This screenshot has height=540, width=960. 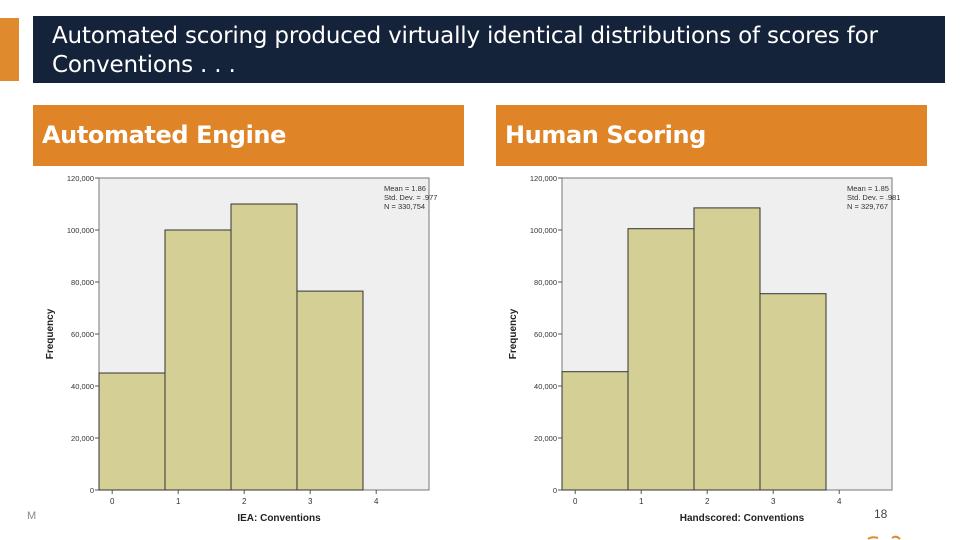 What do you see at coordinates (884, 537) in the screenshot?
I see `logo-mark` at bounding box center [884, 537].